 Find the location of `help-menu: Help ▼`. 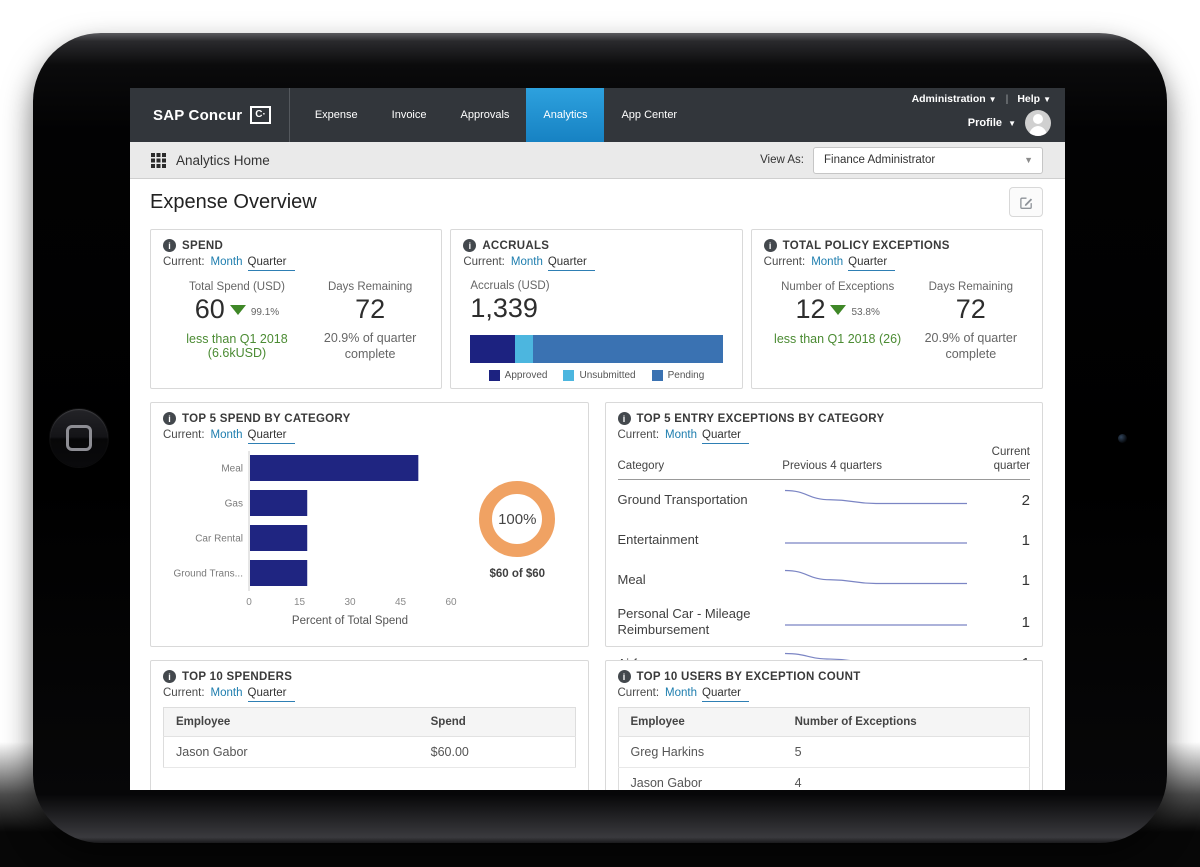

help-menu: Help ▼ is located at coordinates (1034, 99).